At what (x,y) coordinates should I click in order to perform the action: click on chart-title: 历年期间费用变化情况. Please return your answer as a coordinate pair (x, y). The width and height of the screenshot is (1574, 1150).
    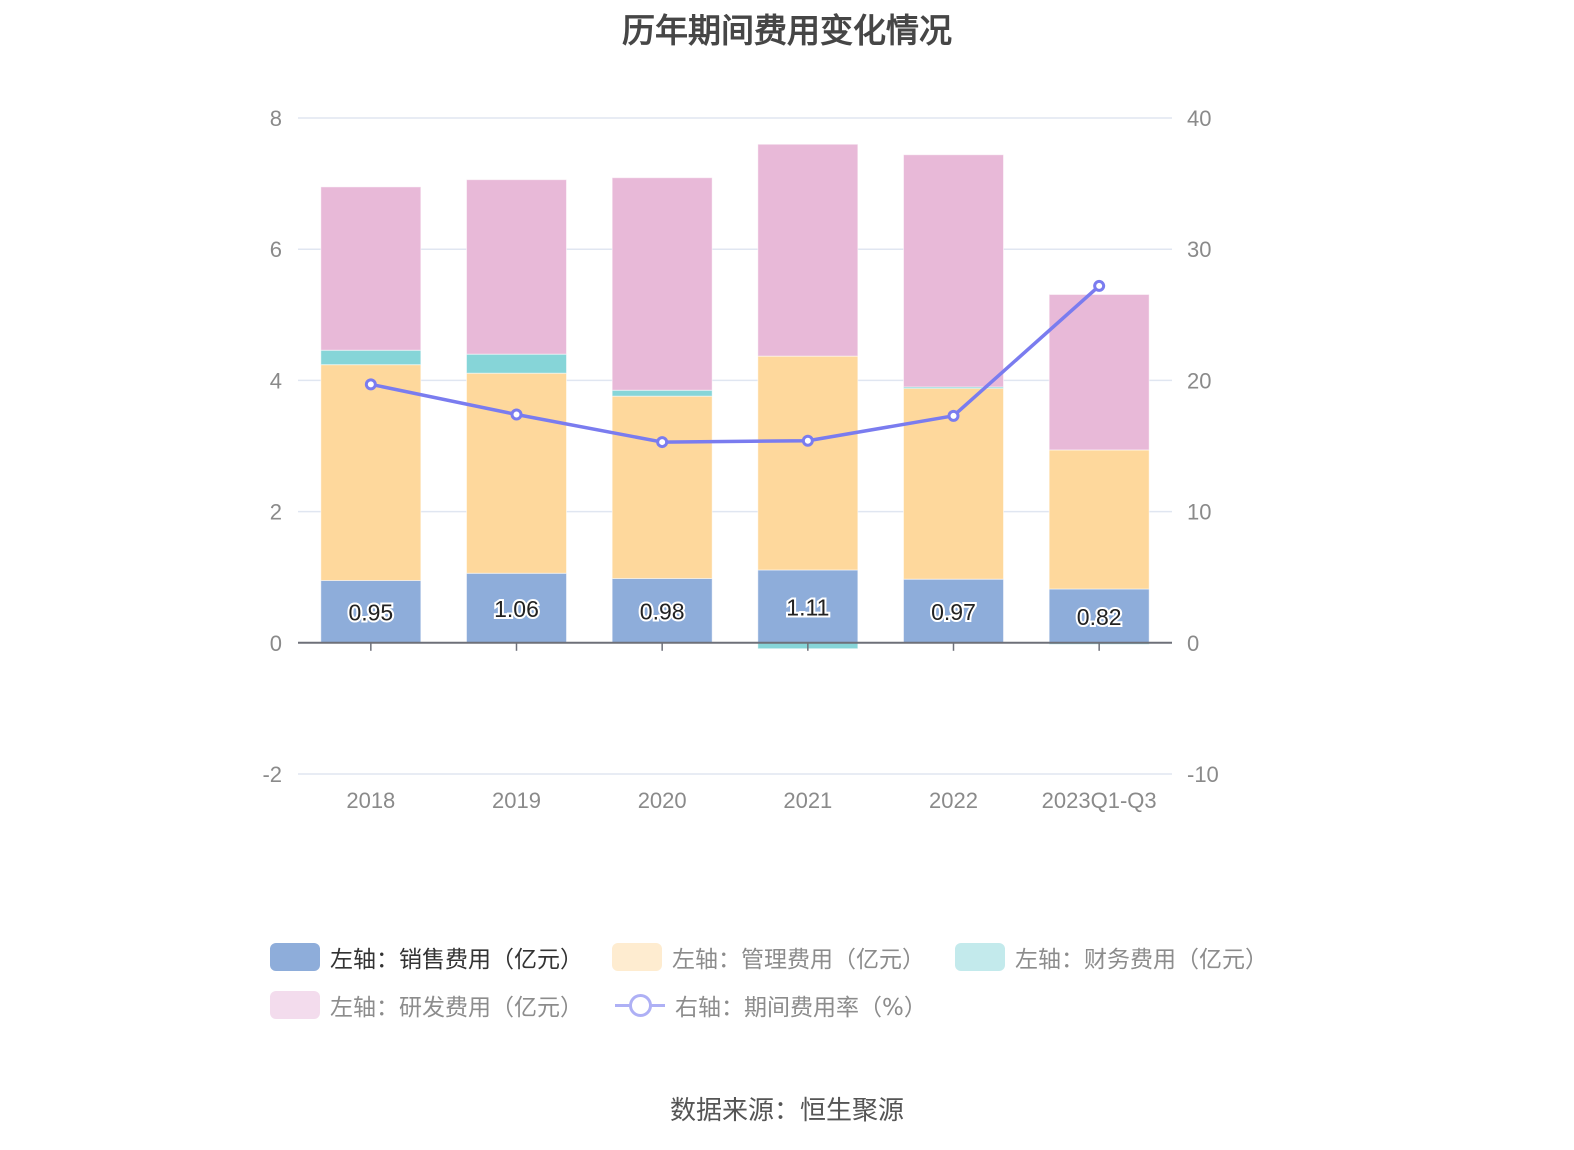
    Looking at the image, I should click on (787, 30).